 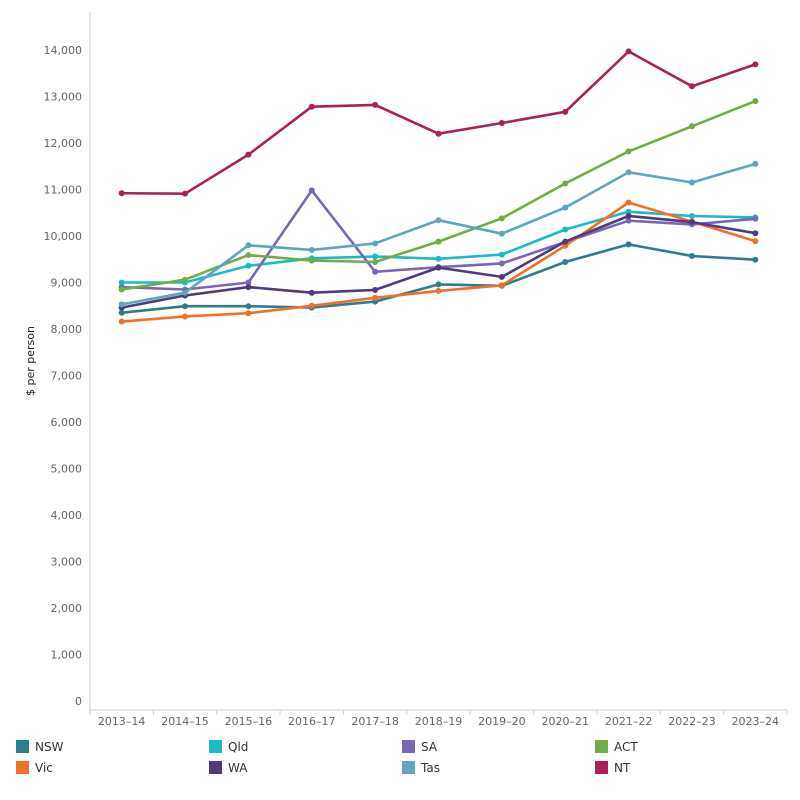 I want to click on y-tick-label: 7,000, so click(x=67, y=376).